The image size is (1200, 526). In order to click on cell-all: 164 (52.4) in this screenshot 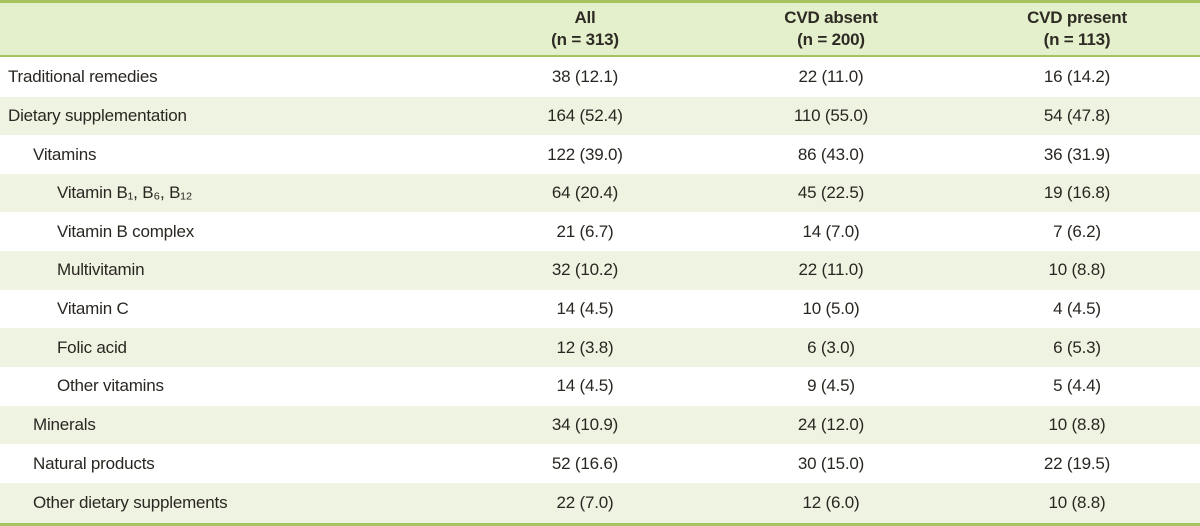, I will do `click(585, 116)`.